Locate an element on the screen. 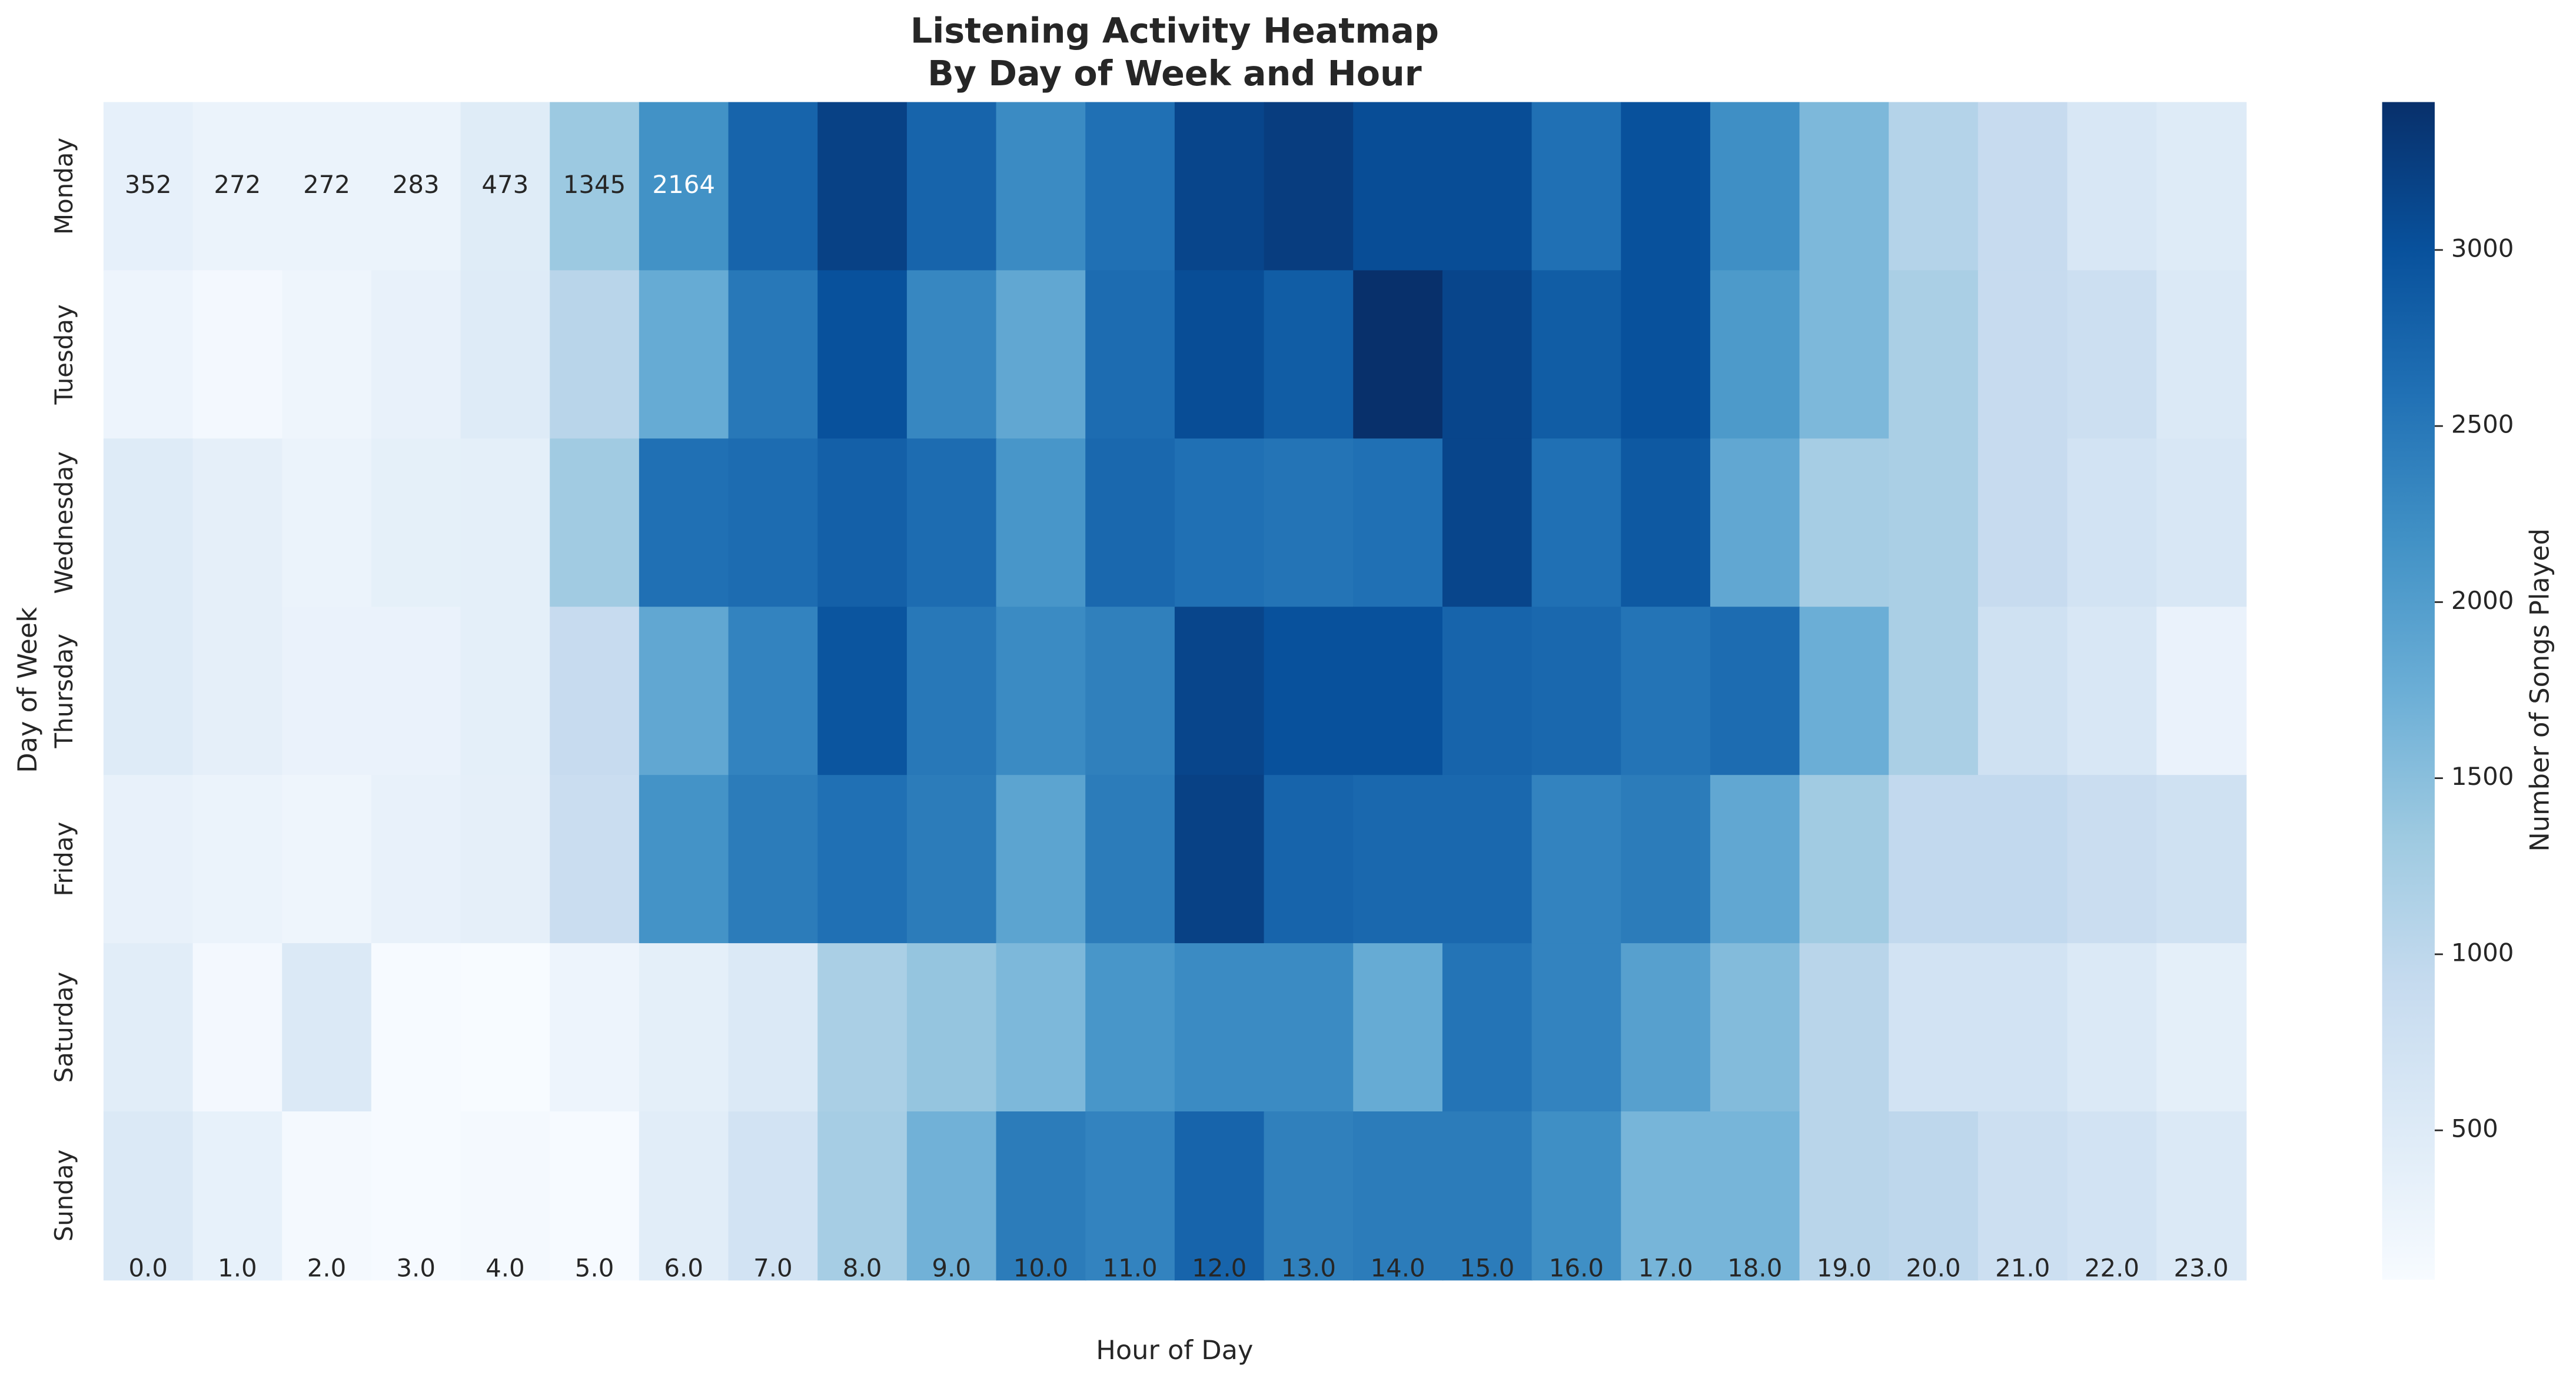  y-tick-label: Friday is located at coordinates (63, 859).